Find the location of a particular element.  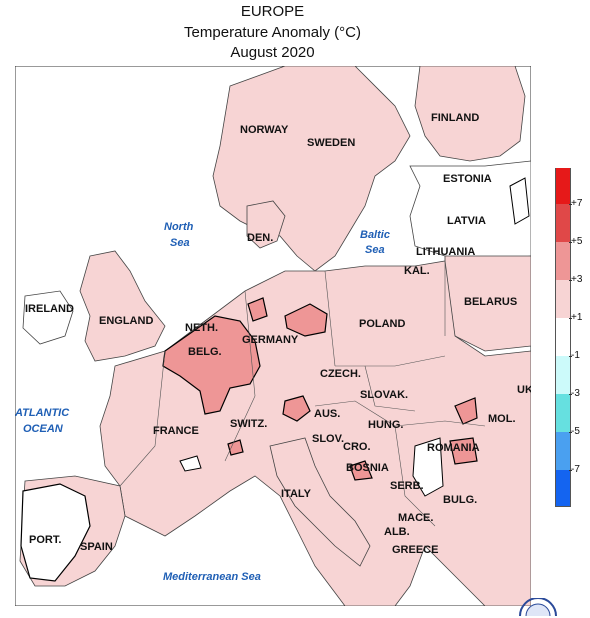

label-denmark: DEN. is located at coordinates (260, 238).